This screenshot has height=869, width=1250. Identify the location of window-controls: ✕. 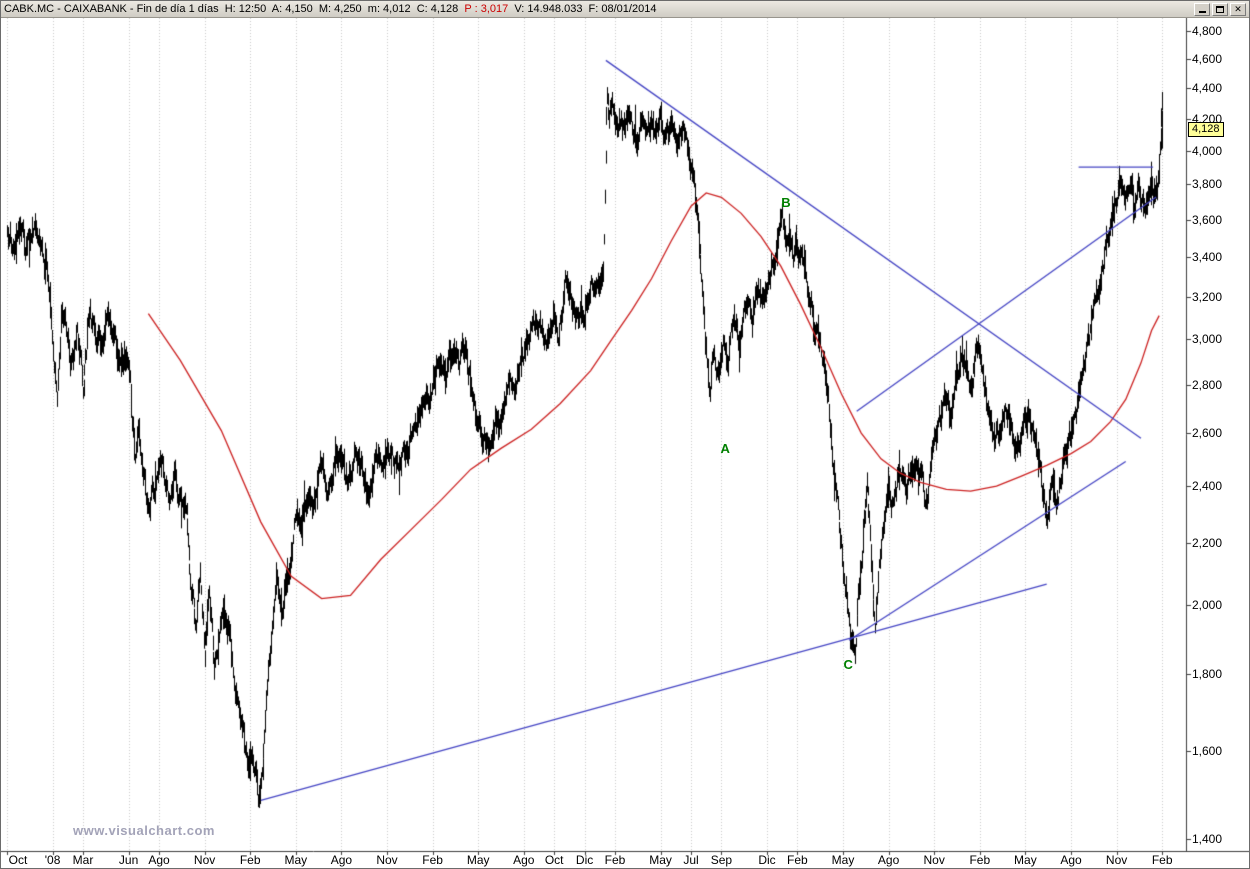
(1220, 9).